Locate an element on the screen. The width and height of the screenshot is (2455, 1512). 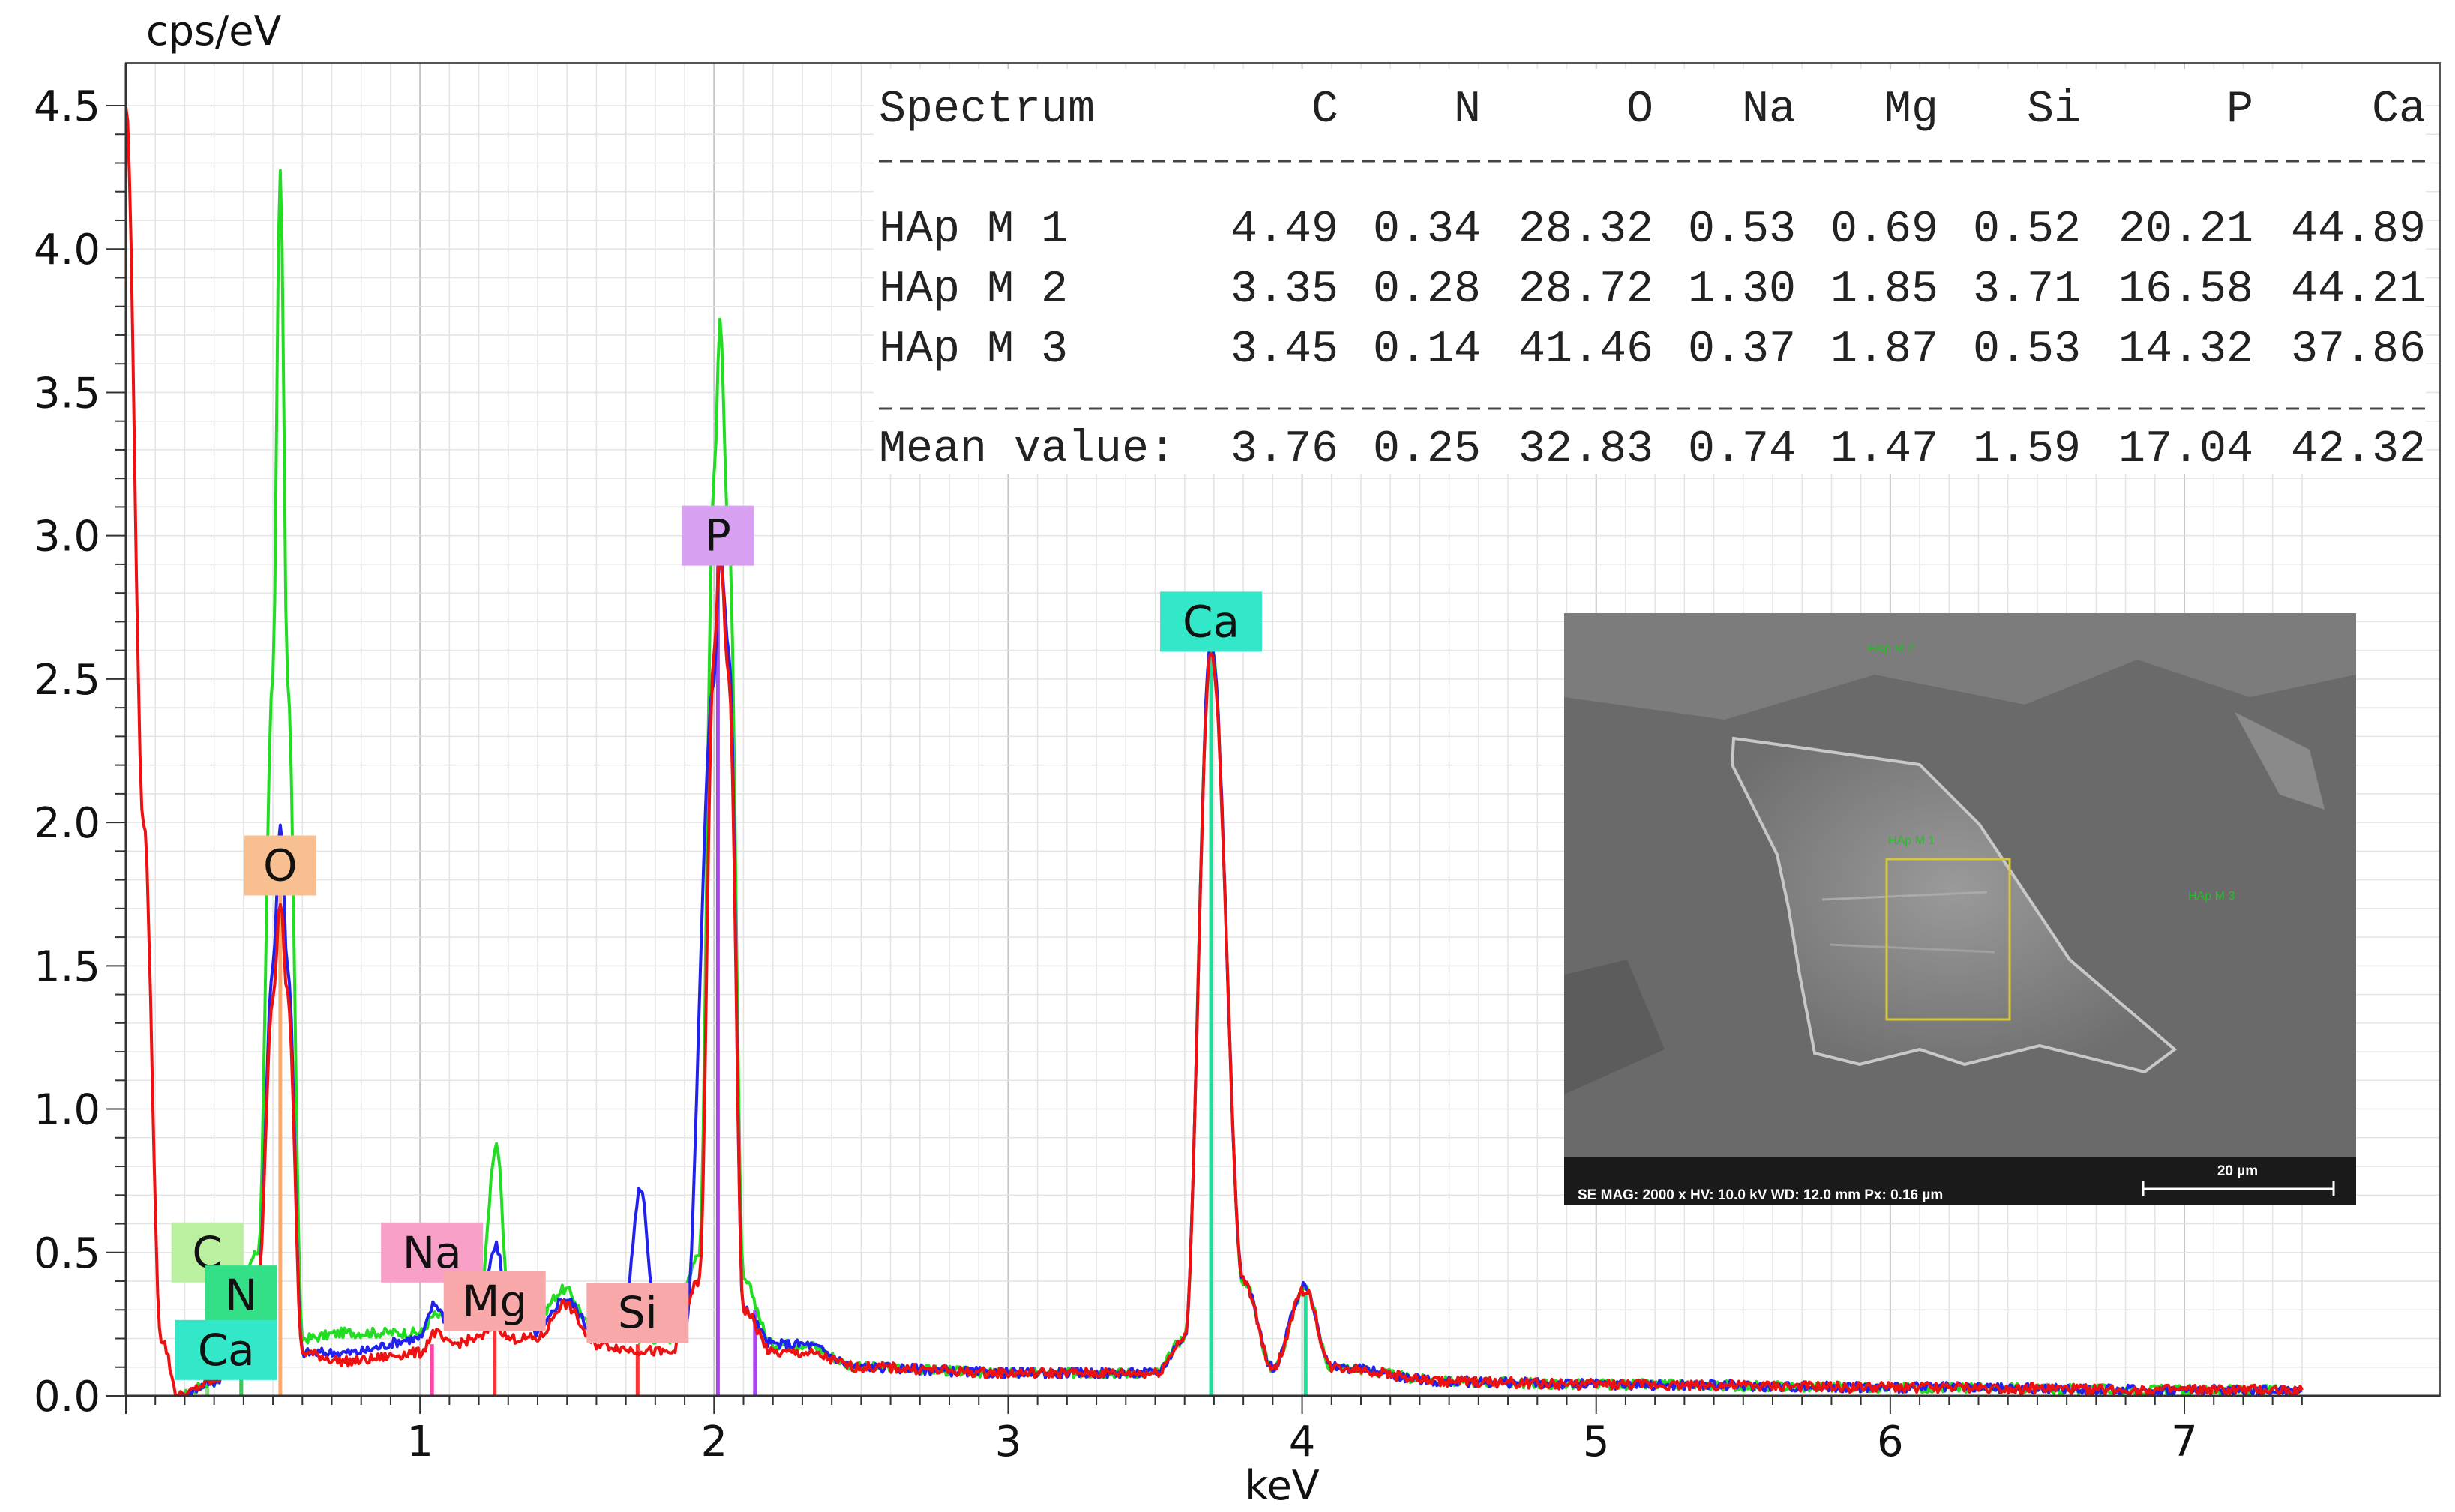
x-tick-label: 2 is located at coordinates (714, 1442).